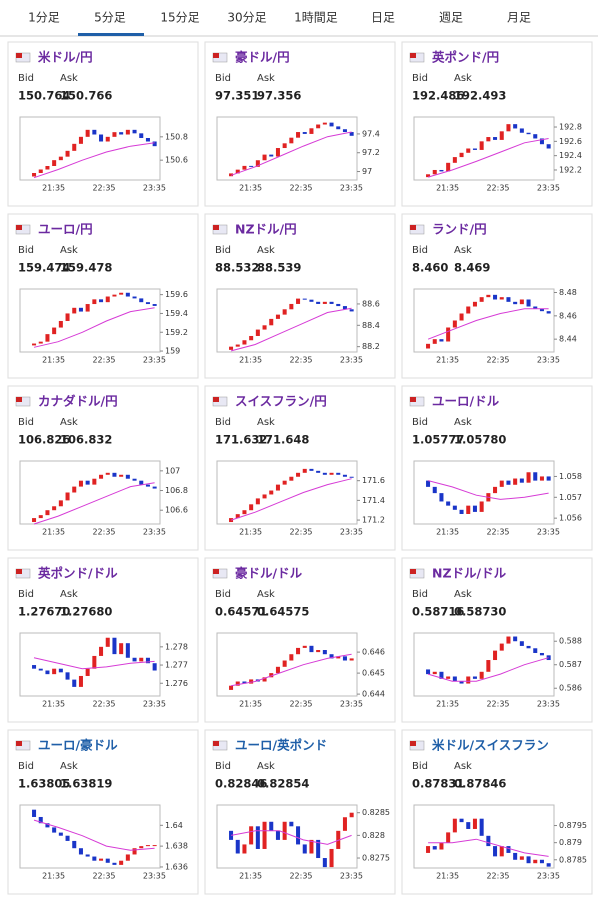  I want to click on tab: 日足, so click(383, 18).